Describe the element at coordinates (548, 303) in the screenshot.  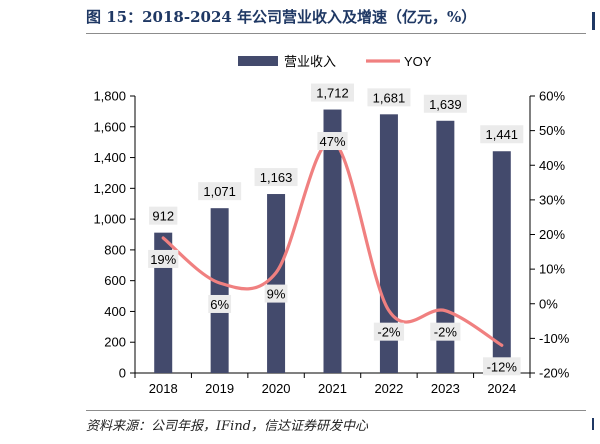
I see `y-right-tick-label: 0%` at that location.